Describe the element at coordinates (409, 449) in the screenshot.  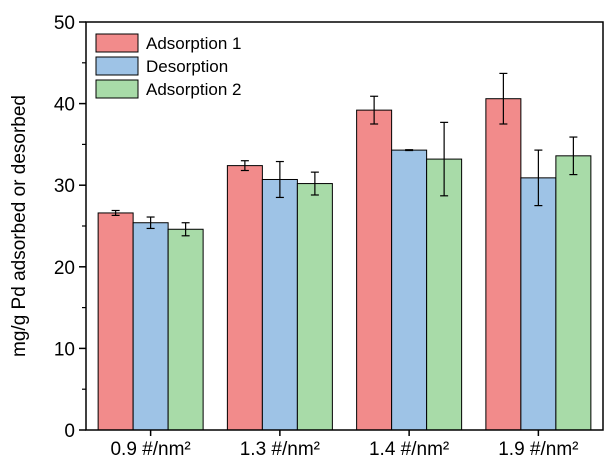
I see `x-tick-label: 1.4 #/nm²` at that location.